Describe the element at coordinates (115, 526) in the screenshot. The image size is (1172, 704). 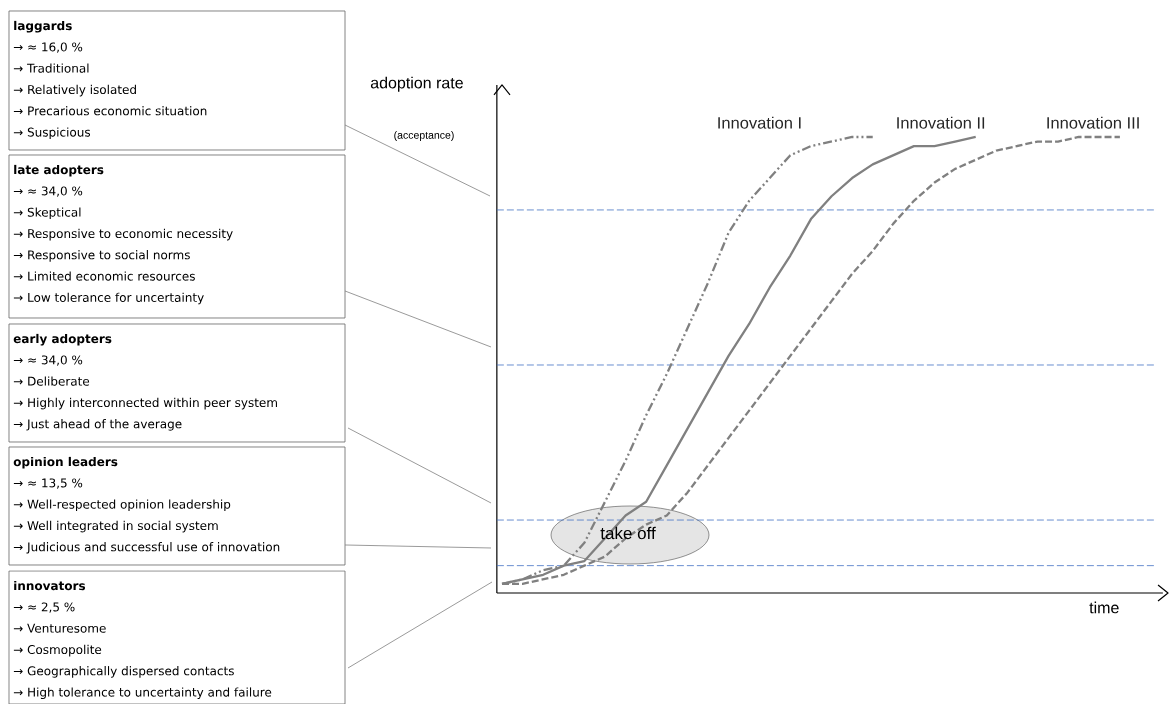
I see `text: → Well integrated in social system` at that location.